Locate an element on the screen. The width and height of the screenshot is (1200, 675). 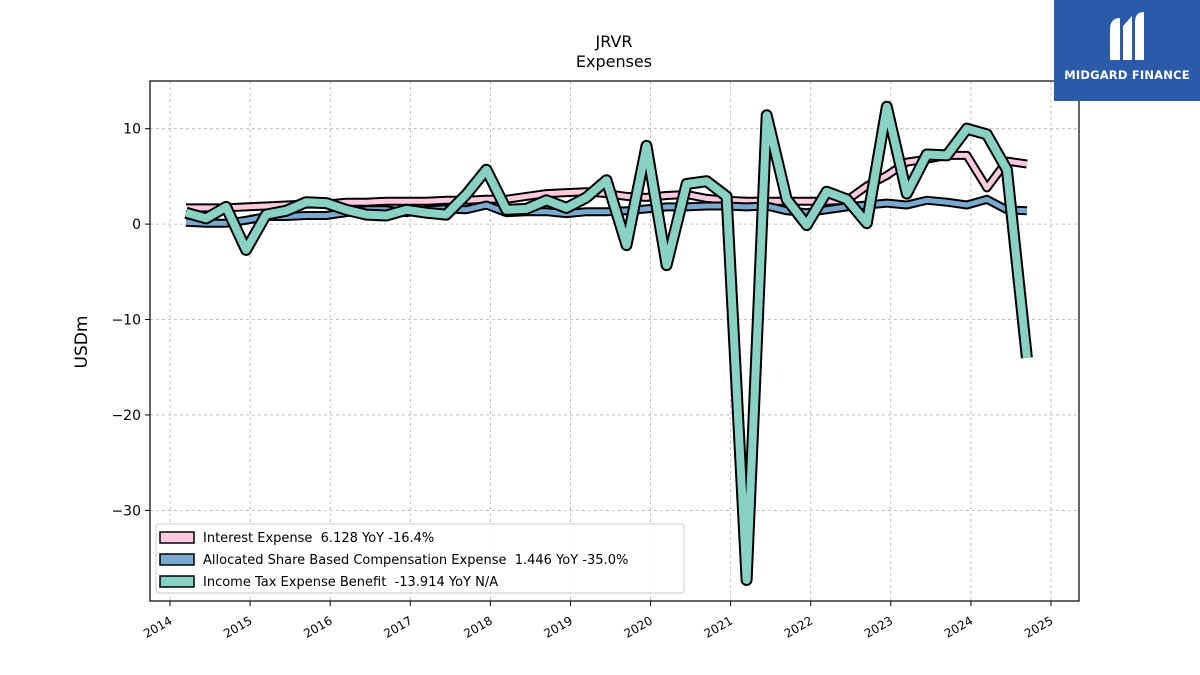
x-tick-label: 2024 is located at coordinates (958, 626).